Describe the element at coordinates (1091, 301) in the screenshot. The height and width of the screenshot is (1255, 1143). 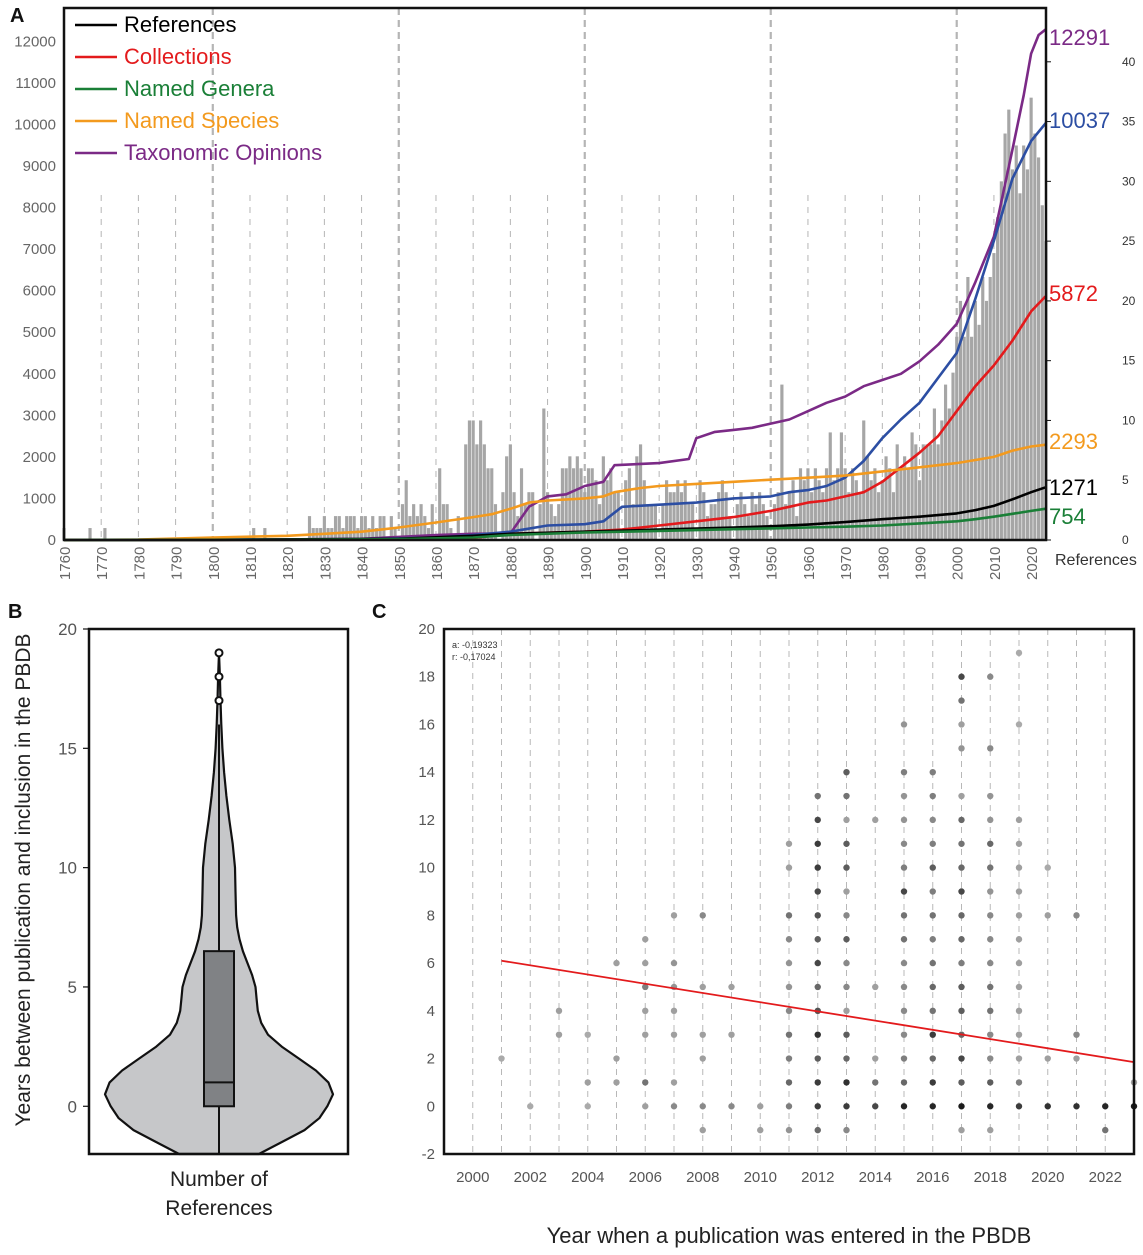
I see `panel-a-y2-ticks: 0 5 10 15 20 25 30 35 40` at that location.